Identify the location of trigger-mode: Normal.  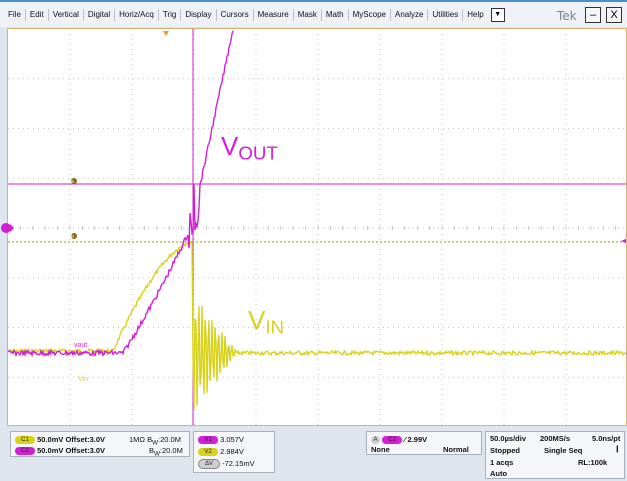
(456, 449).